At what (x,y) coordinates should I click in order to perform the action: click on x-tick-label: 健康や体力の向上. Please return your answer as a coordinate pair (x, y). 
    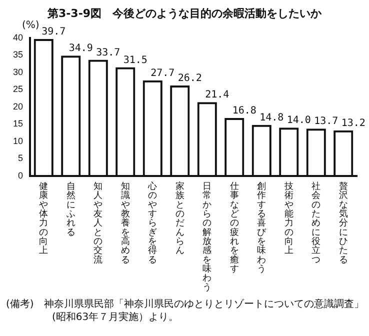
    Looking at the image, I should click on (43, 218).